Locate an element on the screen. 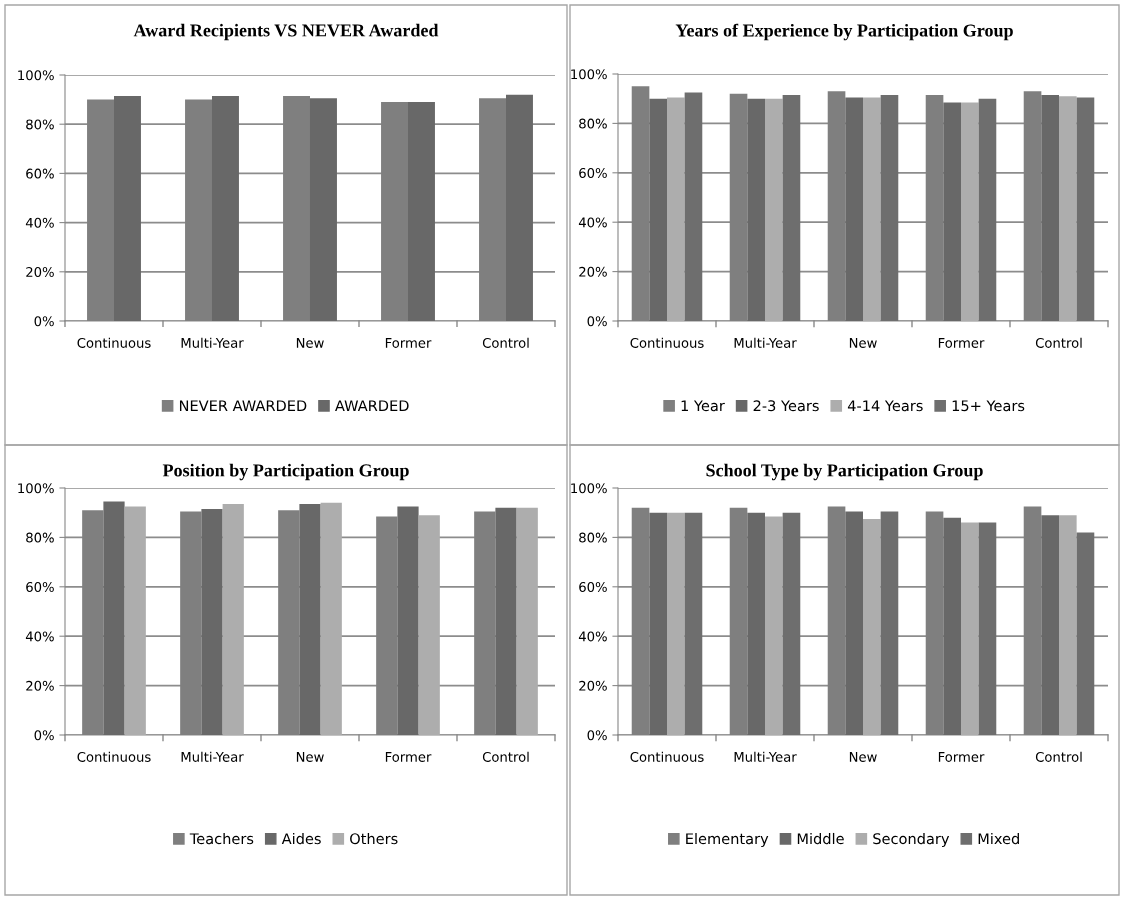  chart-title: School Type by Participation Group is located at coordinates (844, 472).